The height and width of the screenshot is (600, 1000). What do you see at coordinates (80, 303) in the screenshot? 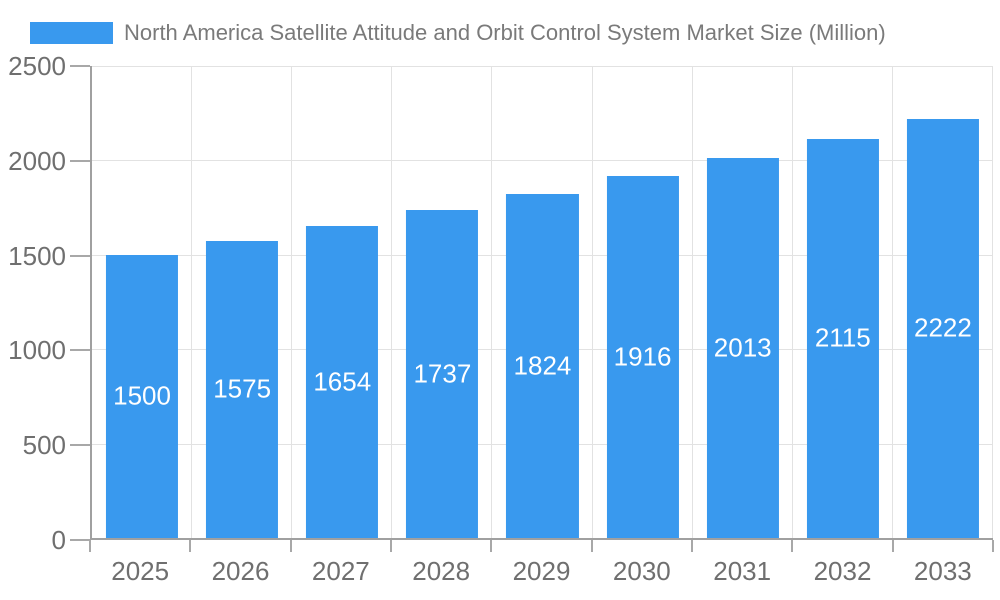
I see `y-axis-ticks` at bounding box center [80, 303].